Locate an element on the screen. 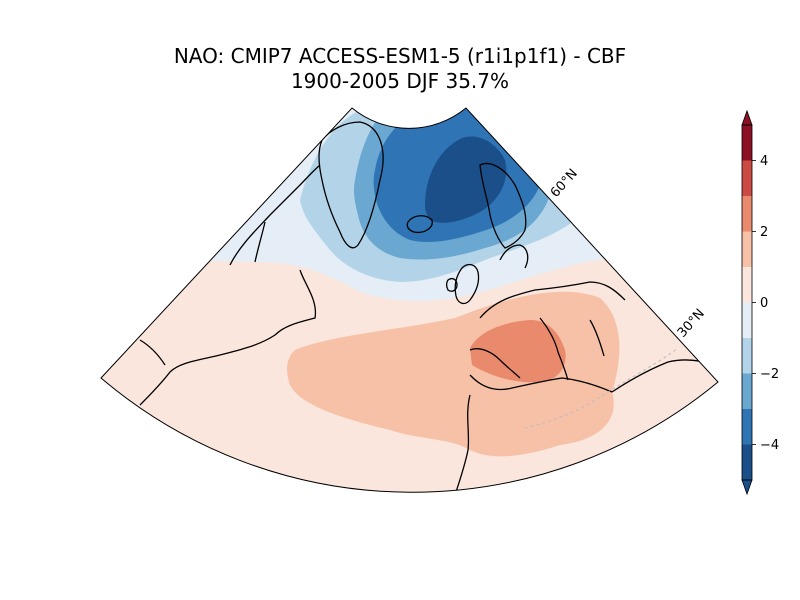  colorbar: 4 2 0 −2 −4 is located at coordinates (760, 302).